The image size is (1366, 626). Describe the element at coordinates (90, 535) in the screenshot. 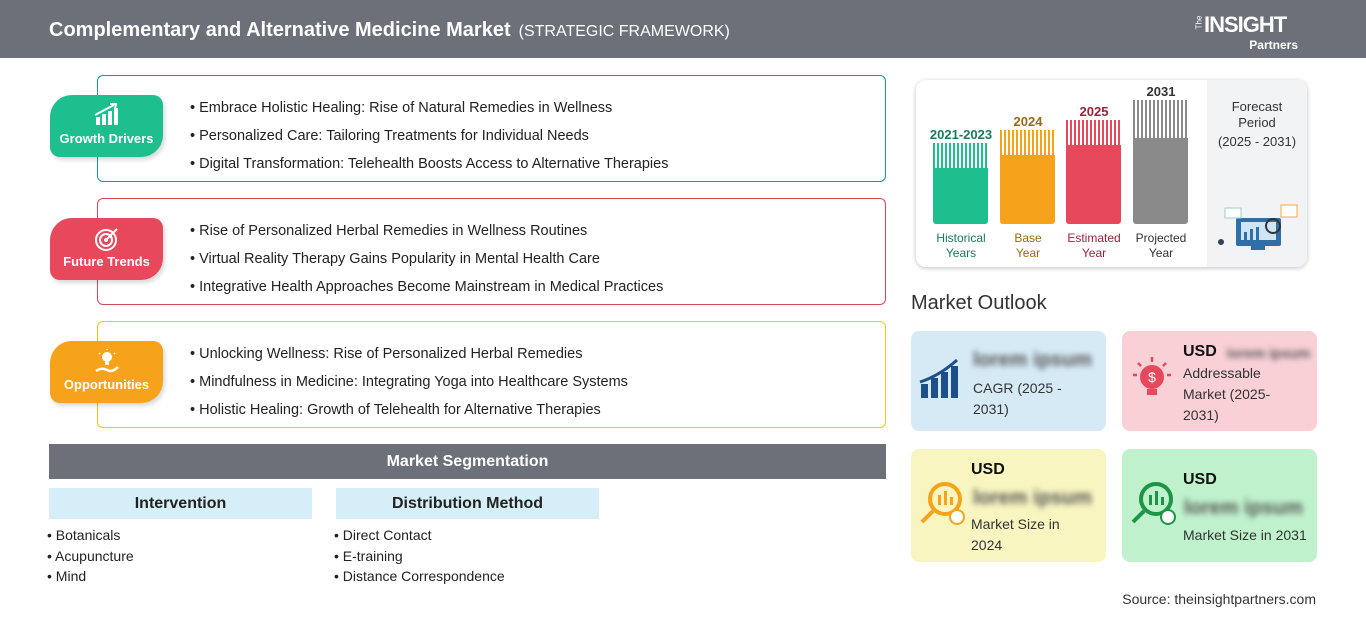

I see `list-item: Botanicals` at that location.